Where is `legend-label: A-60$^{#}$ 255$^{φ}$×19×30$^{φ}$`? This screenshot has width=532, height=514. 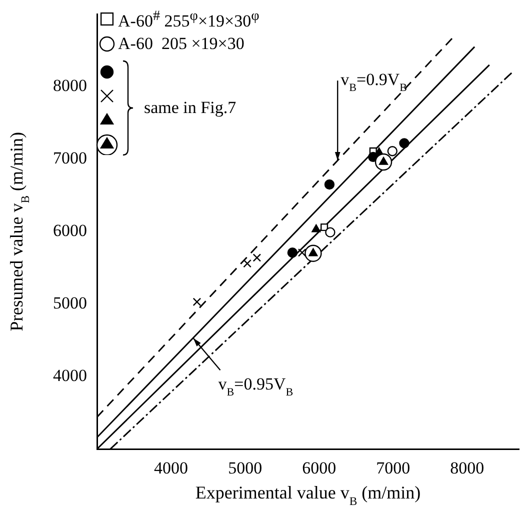
legend-label: A-60$^{#}$ 255$^{φ}$×19×30$^{φ}$ is located at coordinates (189, 19).